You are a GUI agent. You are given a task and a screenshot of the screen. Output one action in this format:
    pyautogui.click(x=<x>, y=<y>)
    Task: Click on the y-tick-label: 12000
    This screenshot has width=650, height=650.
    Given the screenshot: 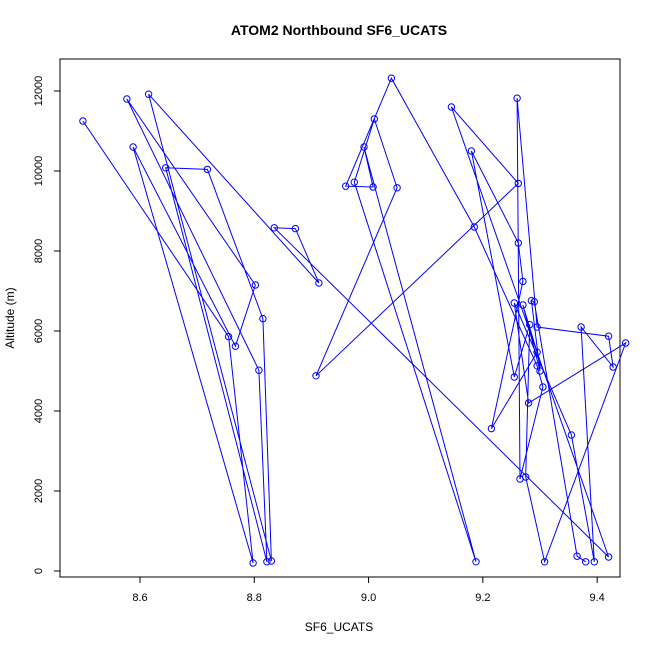 What is the action you would take?
    pyautogui.click(x=39, y=91)
    